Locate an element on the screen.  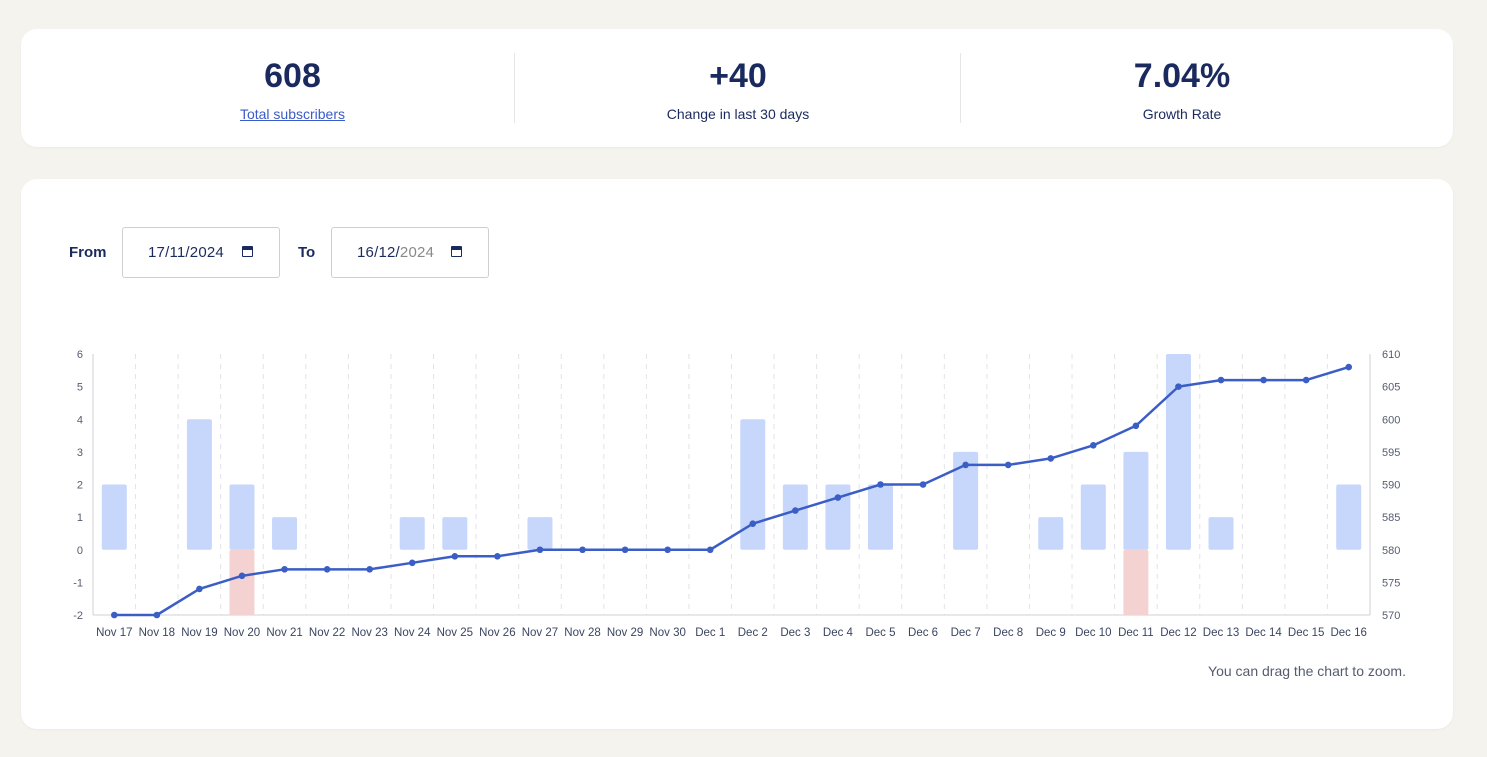
x-tick-label: Dec 10 is located at coordinates (1093, 633).